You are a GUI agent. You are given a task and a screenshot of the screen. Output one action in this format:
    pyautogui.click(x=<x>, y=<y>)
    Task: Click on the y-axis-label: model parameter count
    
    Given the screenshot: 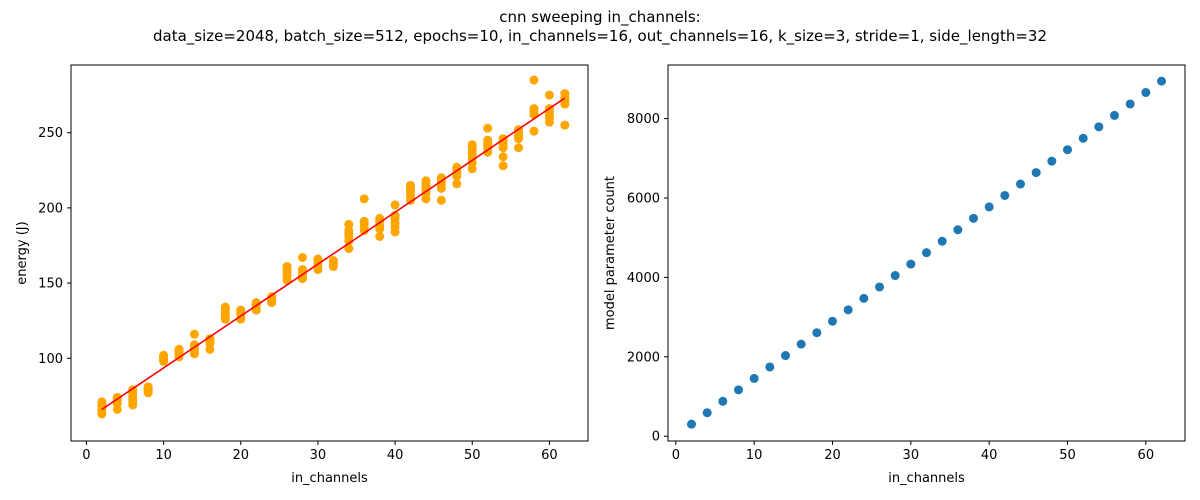 What is the action you would take?
    pyautogui.click(x=610, y=253)
    